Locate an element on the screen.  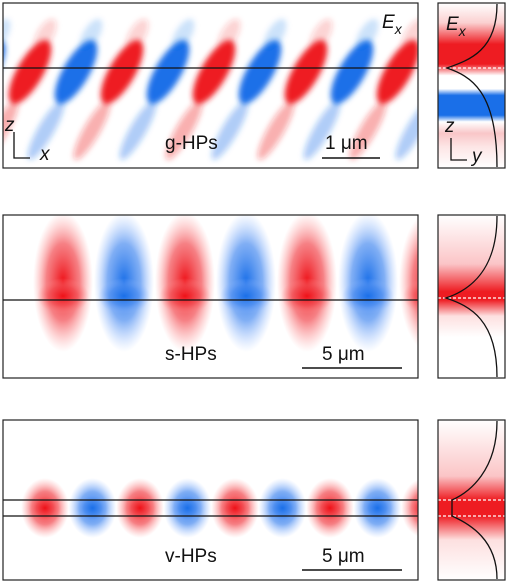
mode-label: v-HPs is located at coordinates (191, 556).